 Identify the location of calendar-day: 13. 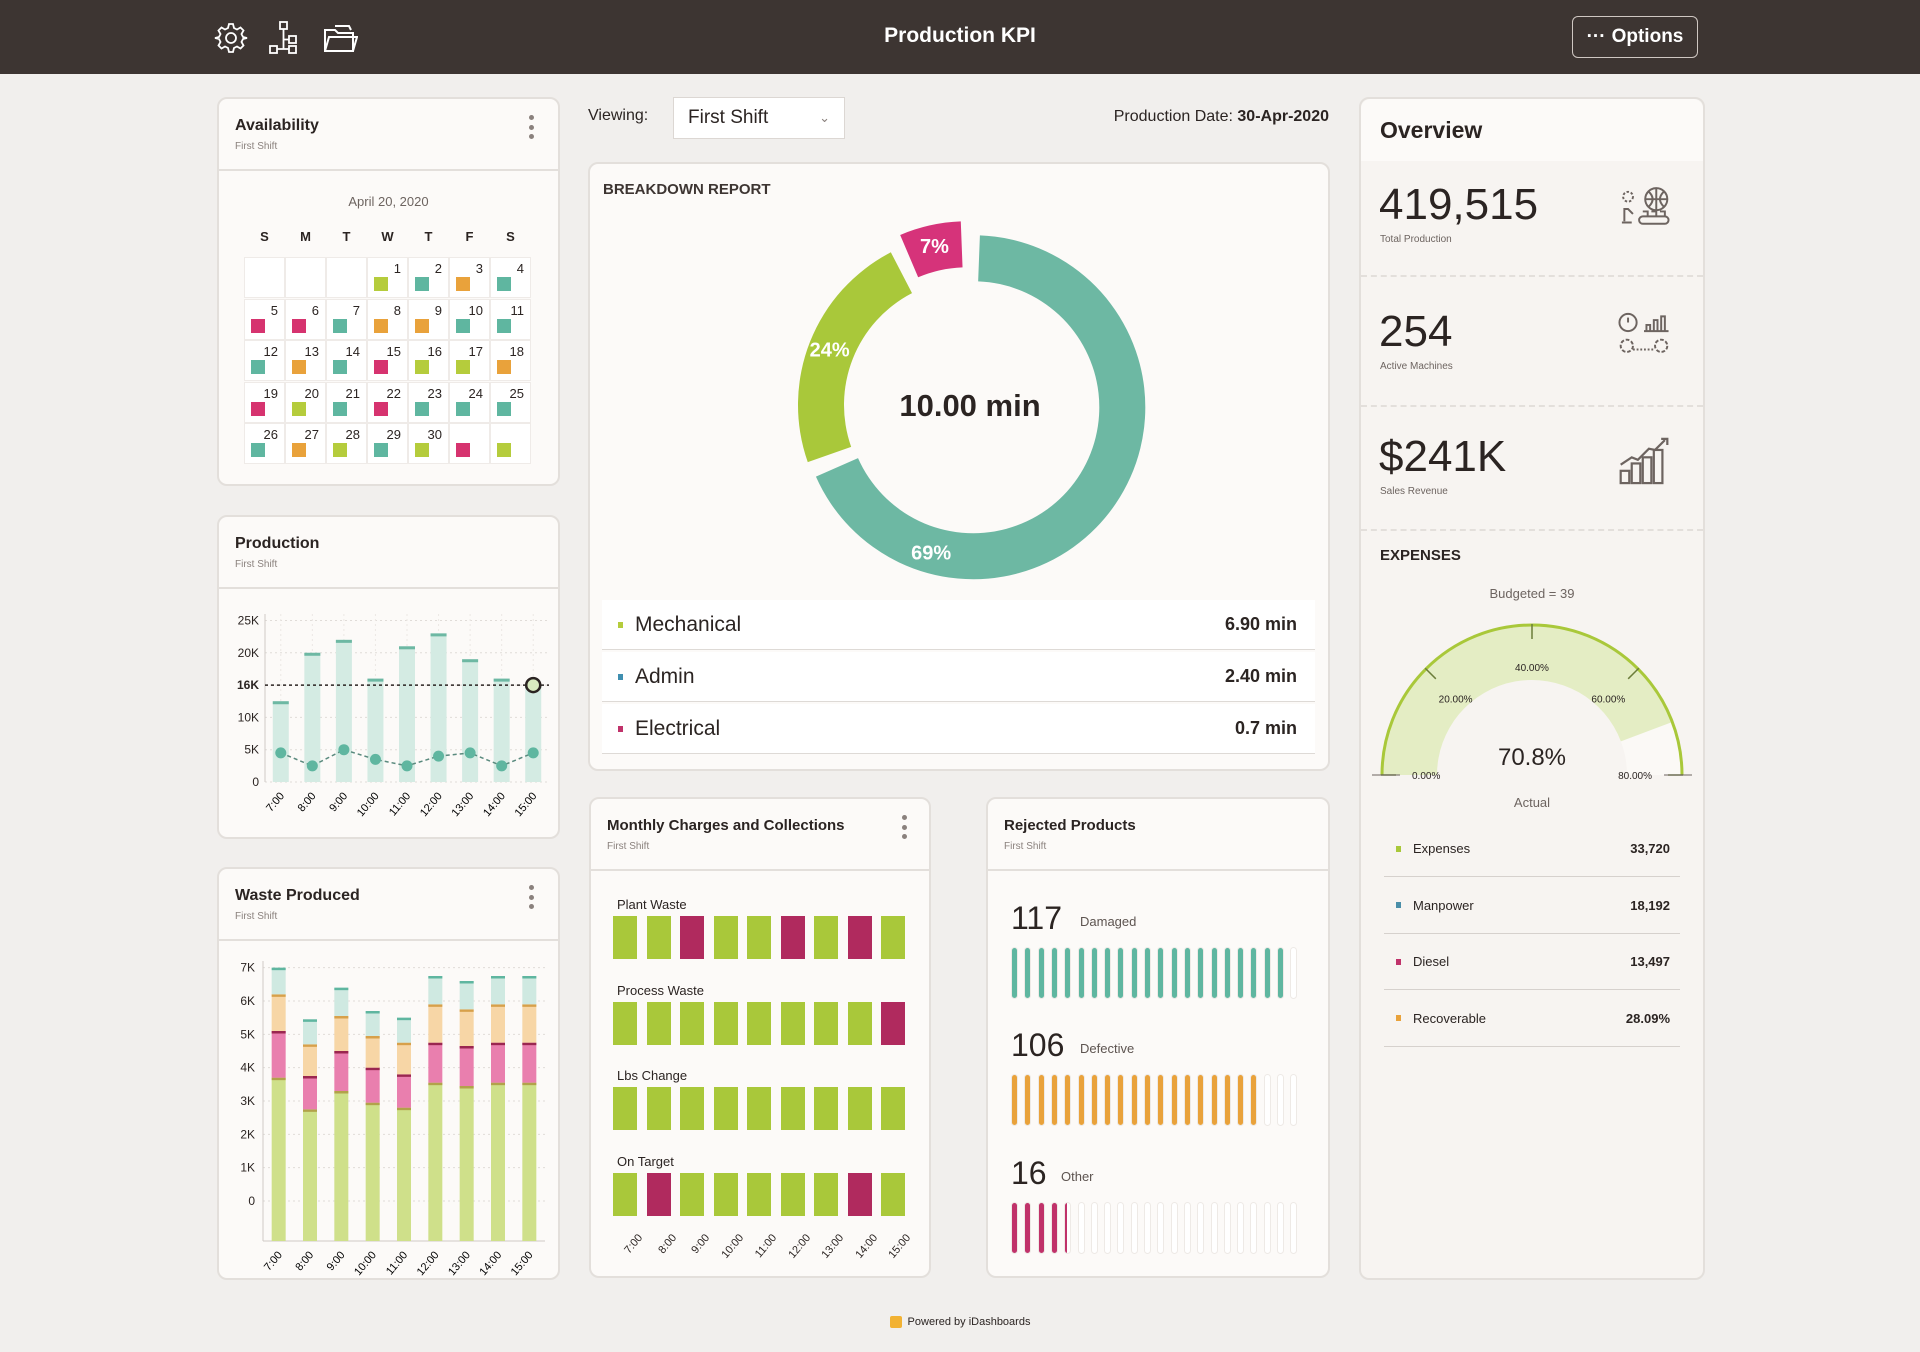
(305, 360).